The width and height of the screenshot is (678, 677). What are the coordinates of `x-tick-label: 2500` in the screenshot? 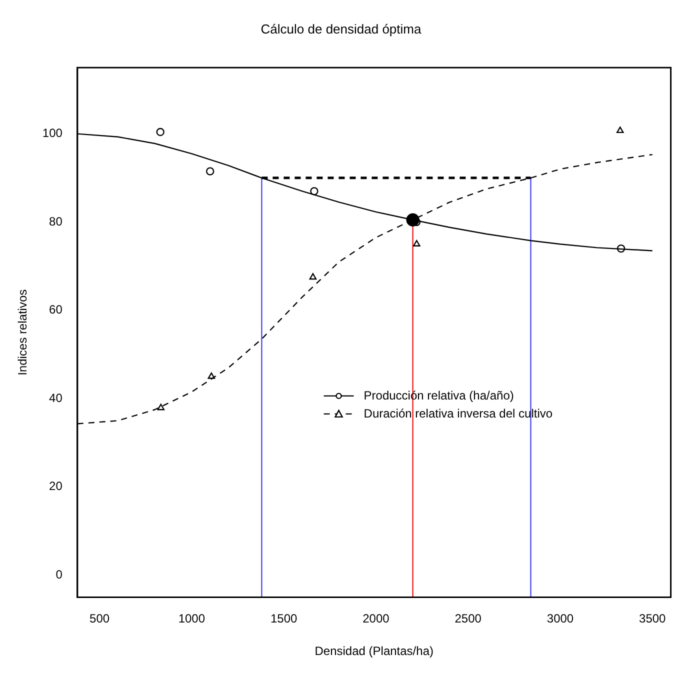 It's located at (468, 619).